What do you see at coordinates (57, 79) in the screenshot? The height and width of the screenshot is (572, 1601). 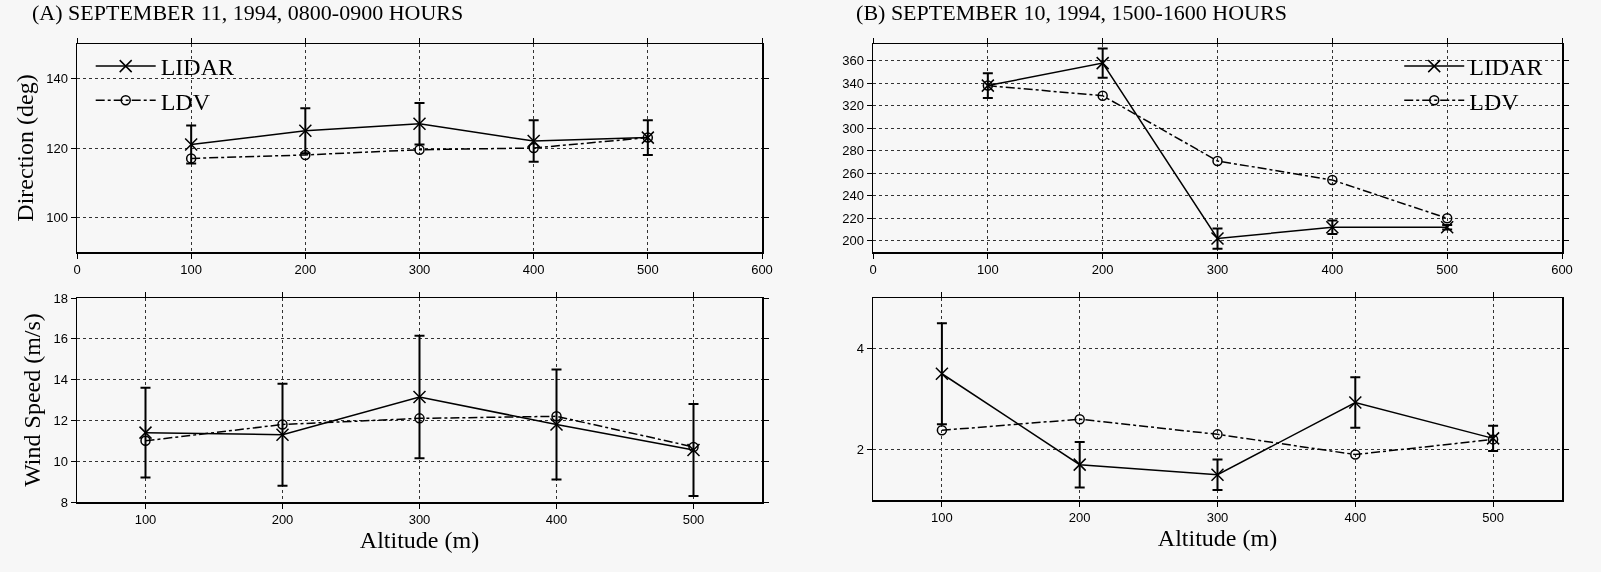 I see `y-tick-label: 140` at bounding box center [57, 79].